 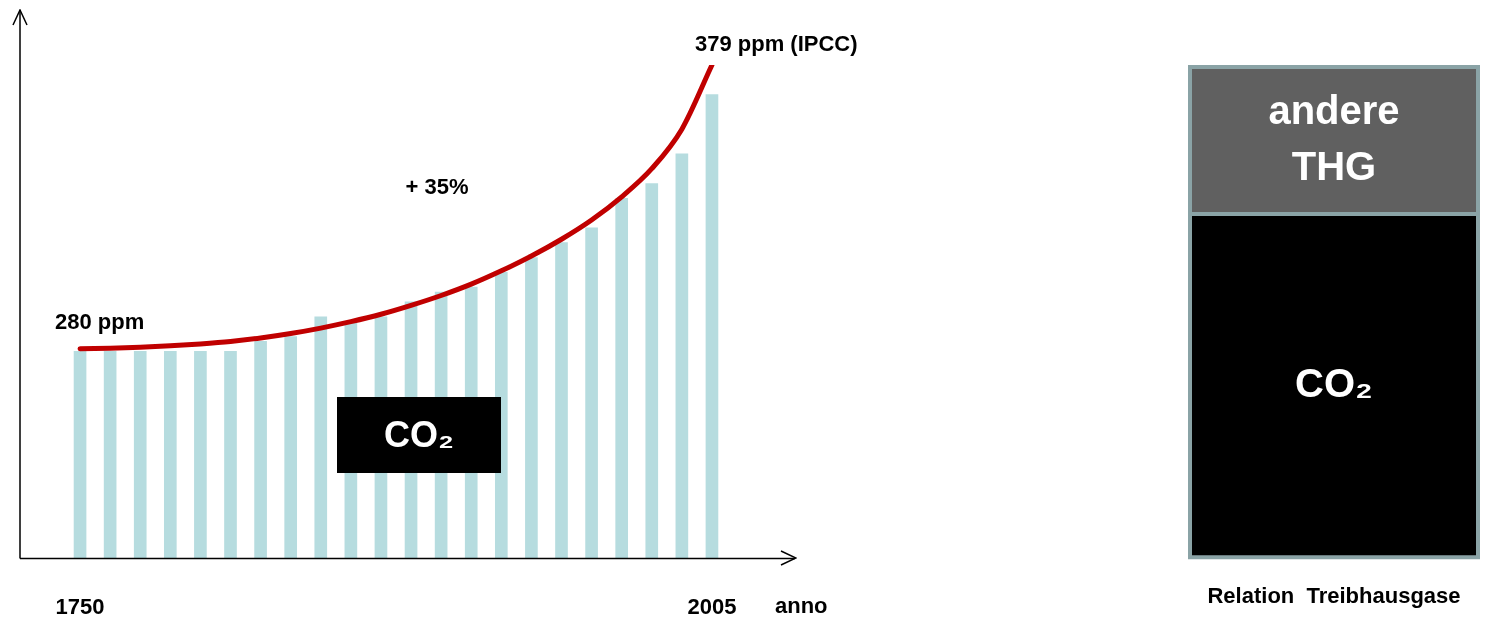 I want to click on series-label: andere THG, so click(x=1334, y=137).